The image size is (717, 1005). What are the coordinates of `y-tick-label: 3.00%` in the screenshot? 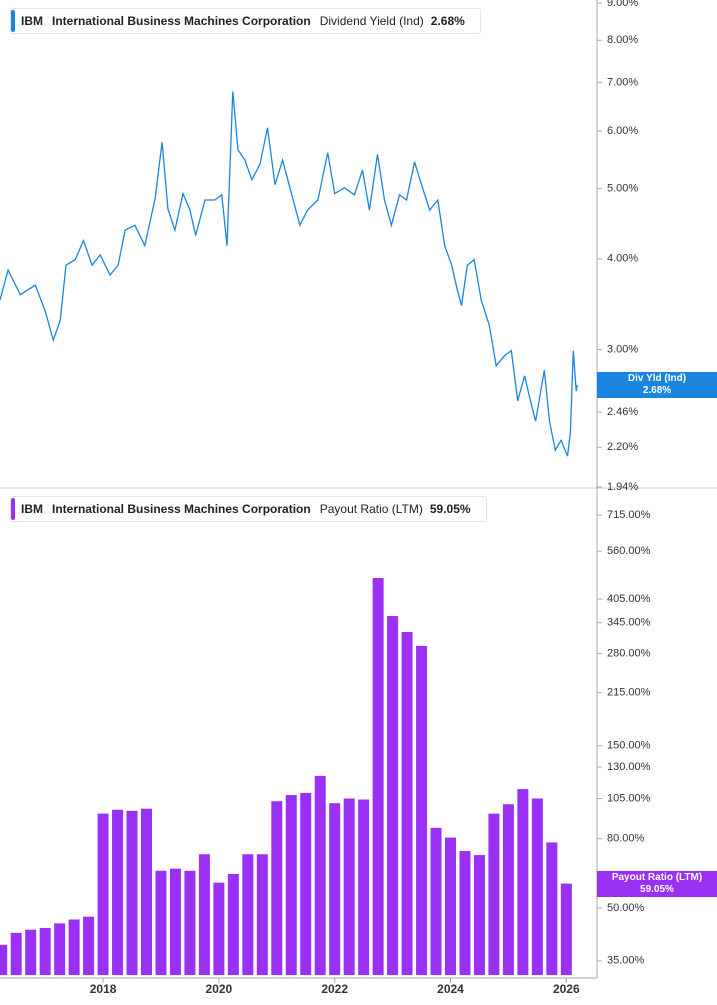 It's located at (622, 349).